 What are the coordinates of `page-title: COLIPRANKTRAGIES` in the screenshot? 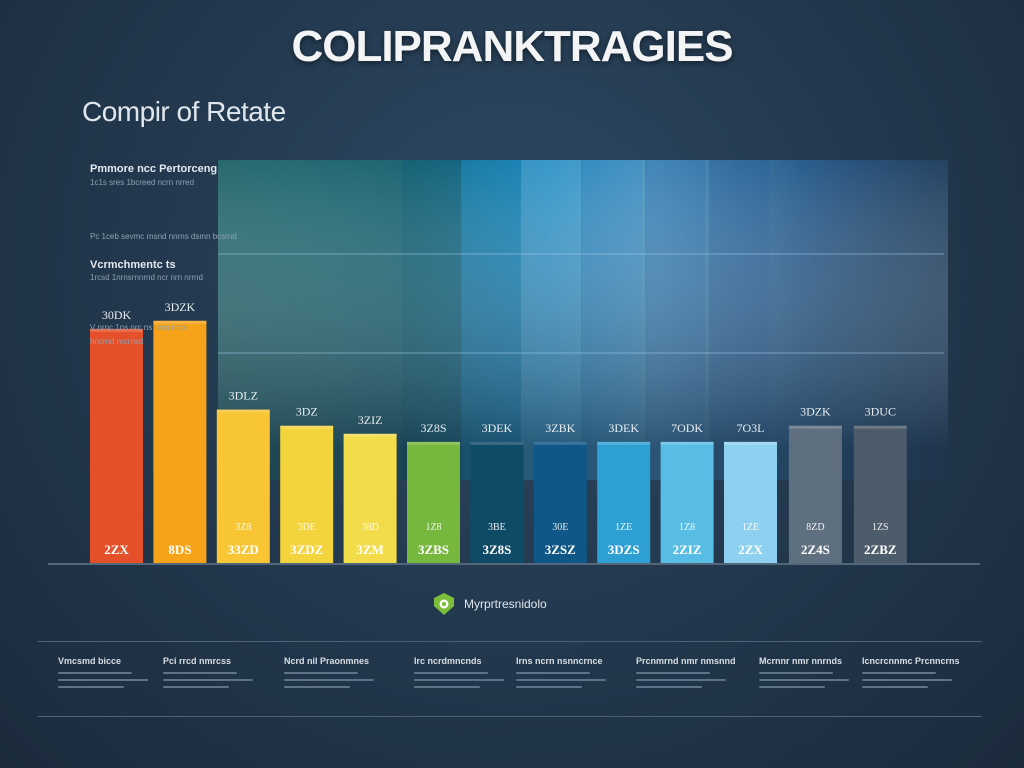 It's located at (512, 46).